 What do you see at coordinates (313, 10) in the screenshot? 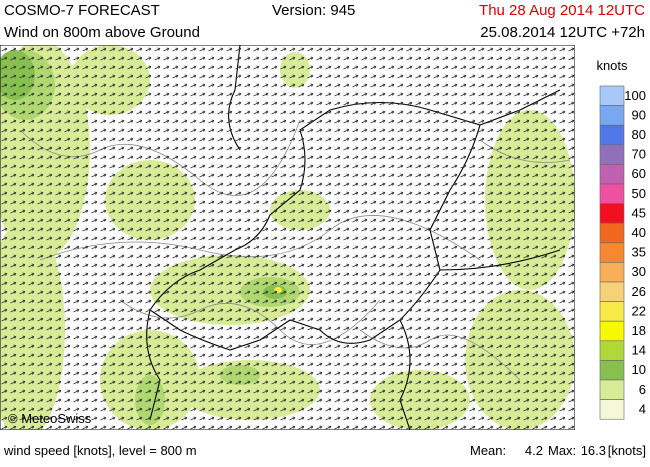
I see `version: Version: 945` at bounding box center [313, 10].